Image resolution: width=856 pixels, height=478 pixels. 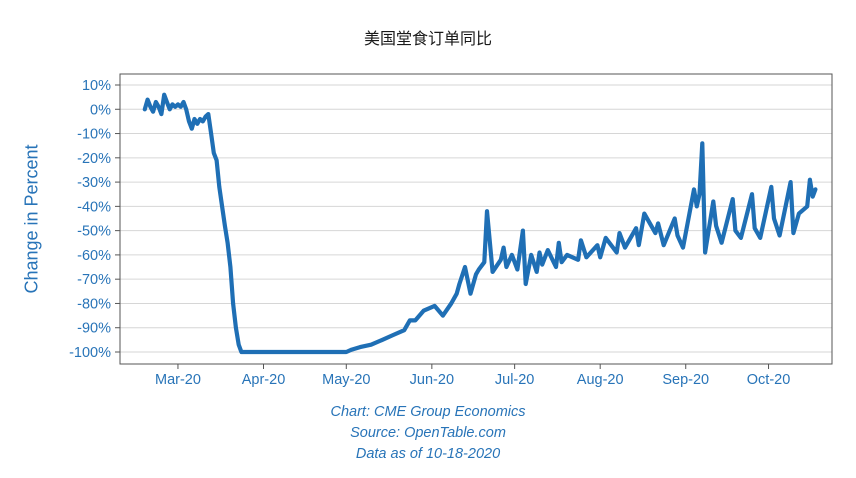 What do you see at coordinates (94, 304) in the screenshot?
I see `y-tick-label: -80%` at bounding box center [94, 304].